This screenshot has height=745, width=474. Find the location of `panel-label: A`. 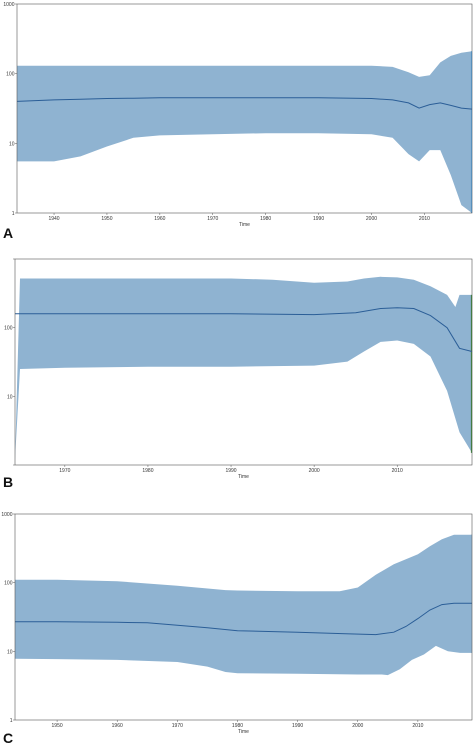

panel-label: A is located at coordinates (8, 233).